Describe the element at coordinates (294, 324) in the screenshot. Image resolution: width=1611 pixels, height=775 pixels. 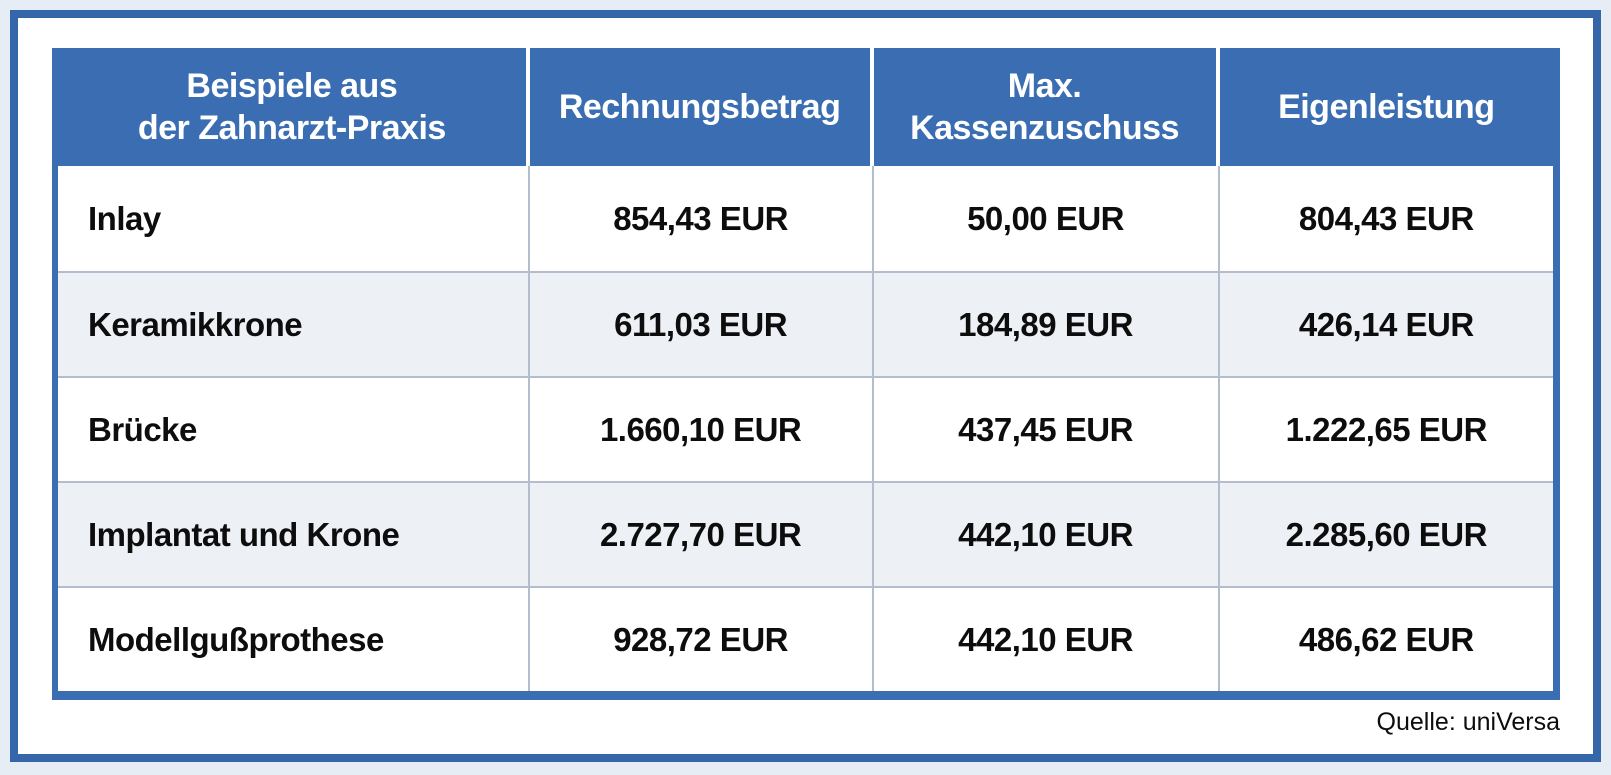
I see `treatment-cell: Keramikkrone` at that location.